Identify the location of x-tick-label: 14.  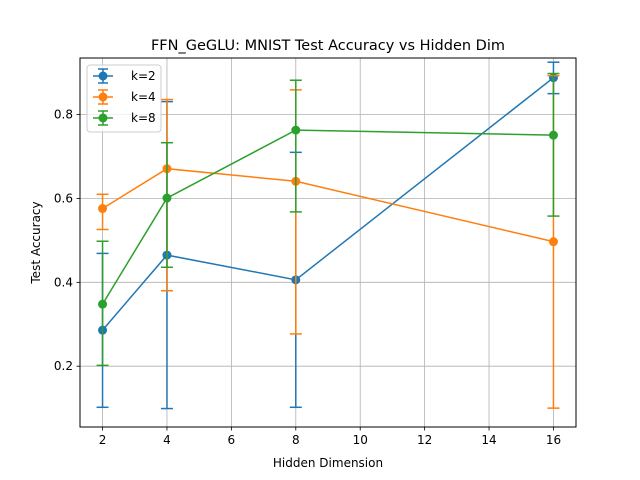
(488, 440).